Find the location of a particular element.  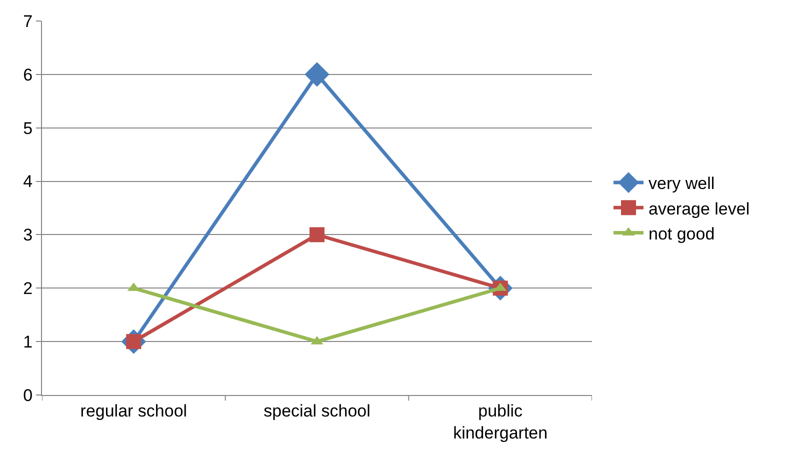

y-tick-label: 0 is located at coordinates (28, 395).